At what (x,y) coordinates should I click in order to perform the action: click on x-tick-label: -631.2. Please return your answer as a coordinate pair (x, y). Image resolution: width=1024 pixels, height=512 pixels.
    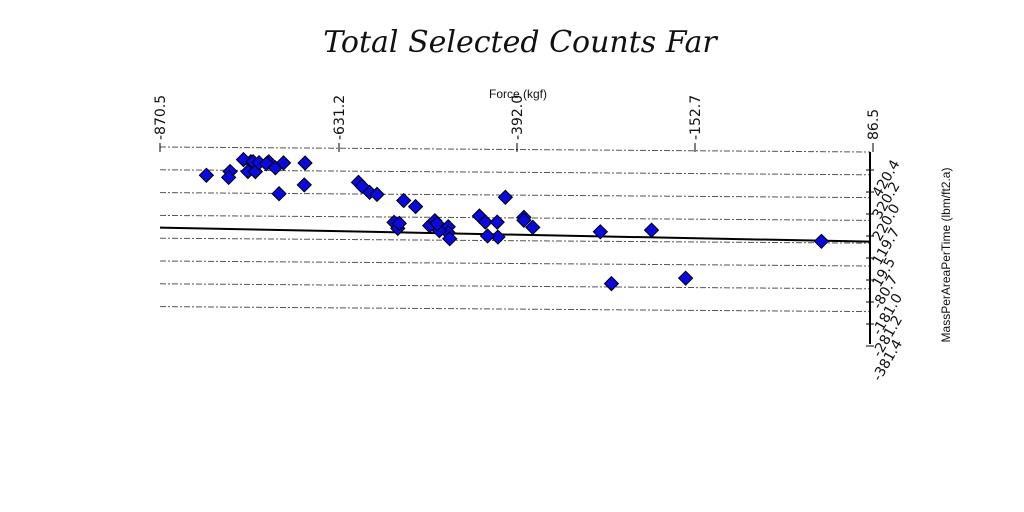
    Looking at the image, I should click on (340, 117).